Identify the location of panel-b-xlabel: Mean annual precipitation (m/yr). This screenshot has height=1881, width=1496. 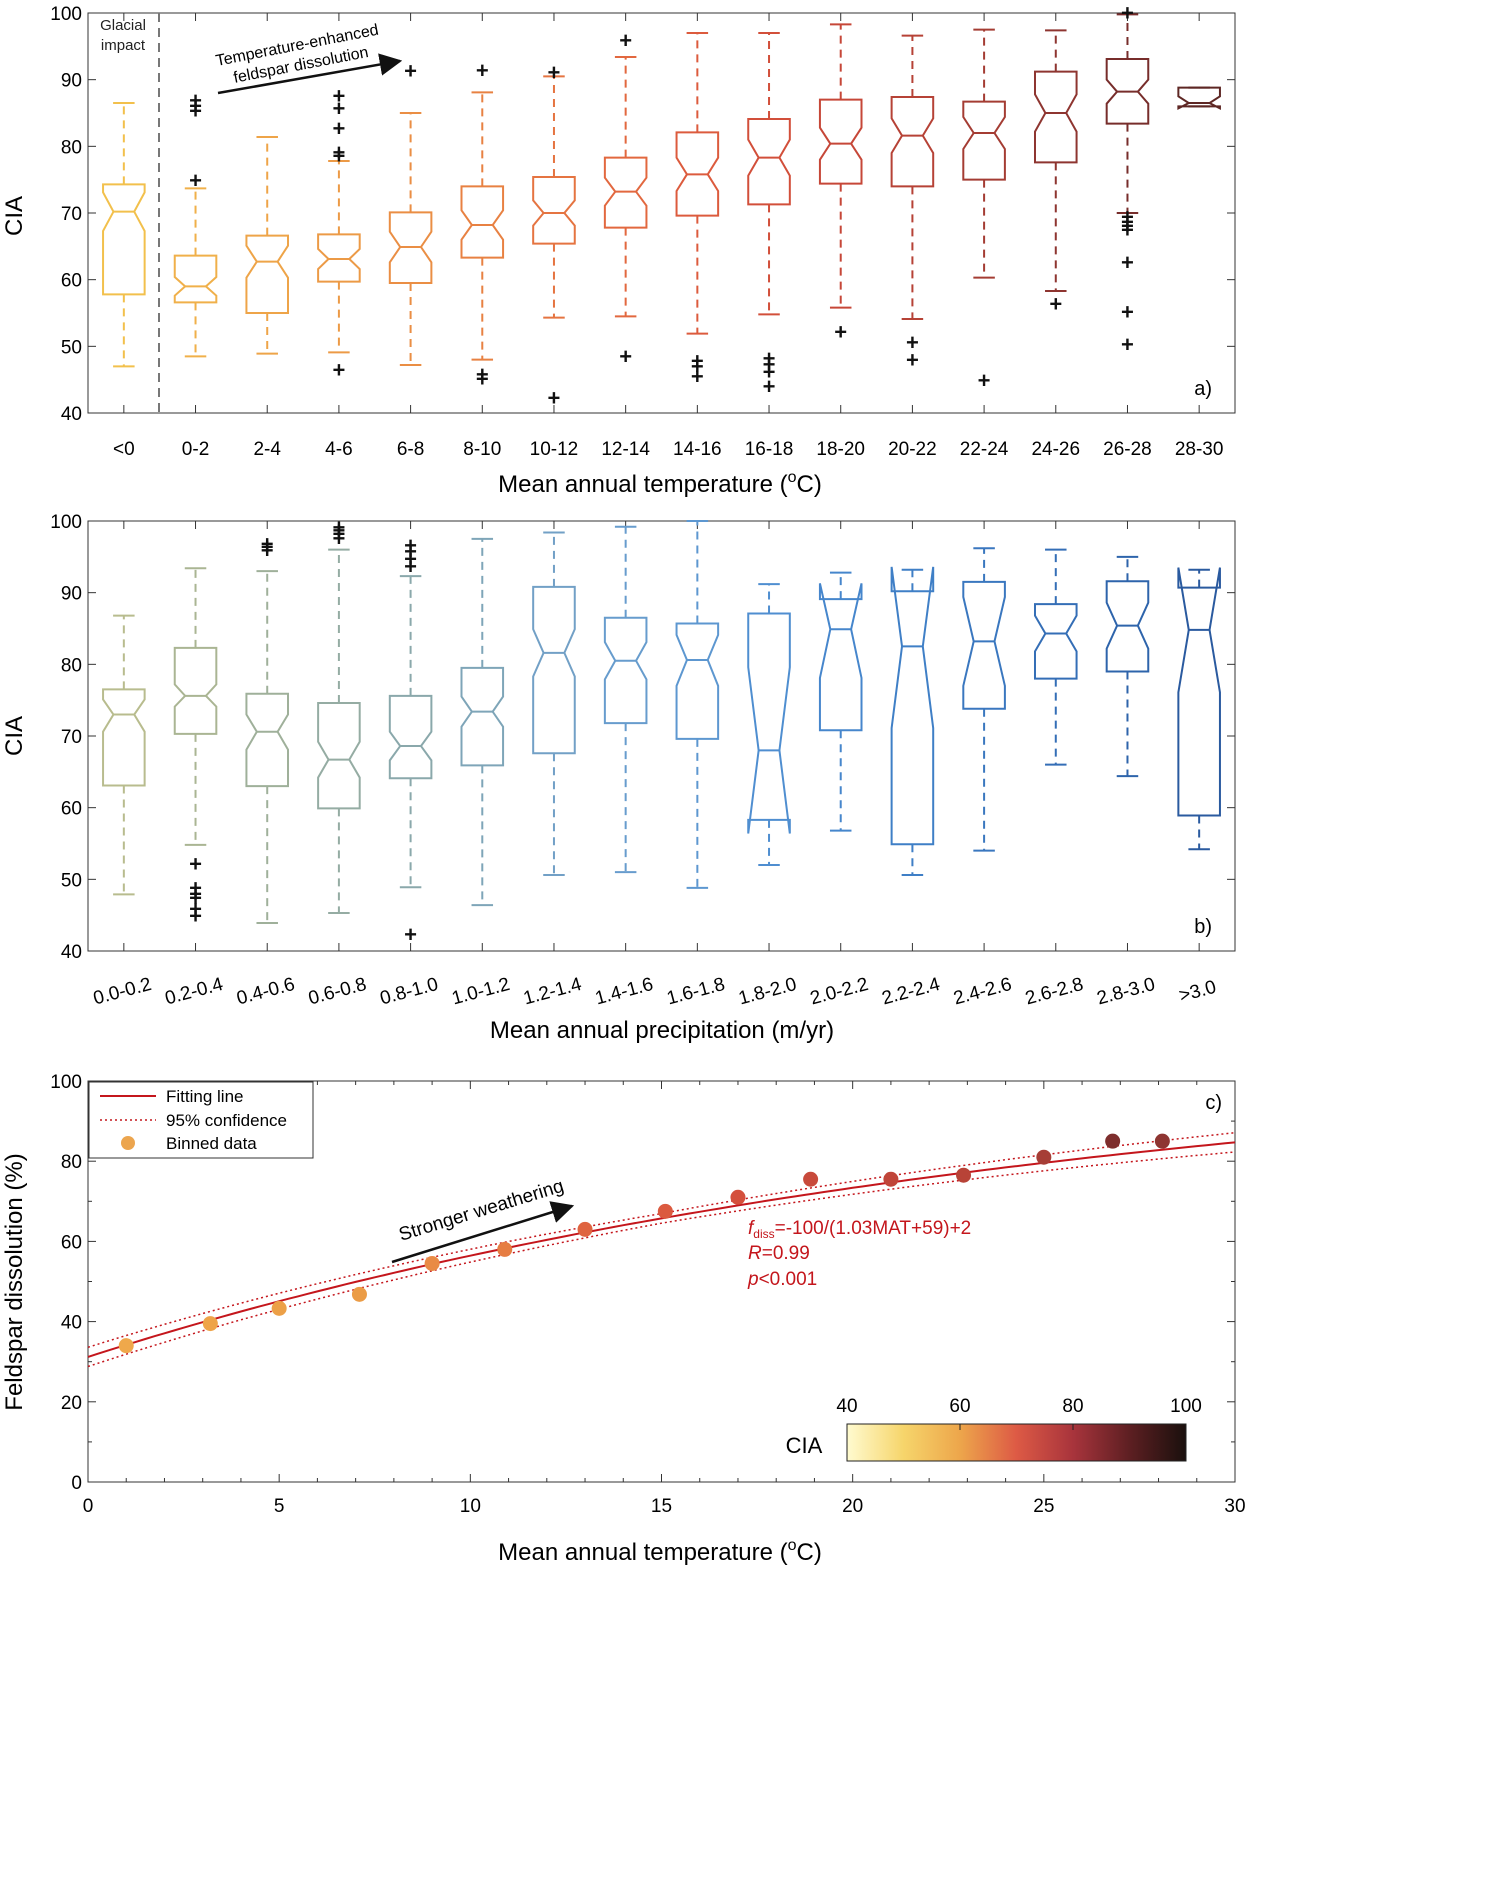
(662, 1030).